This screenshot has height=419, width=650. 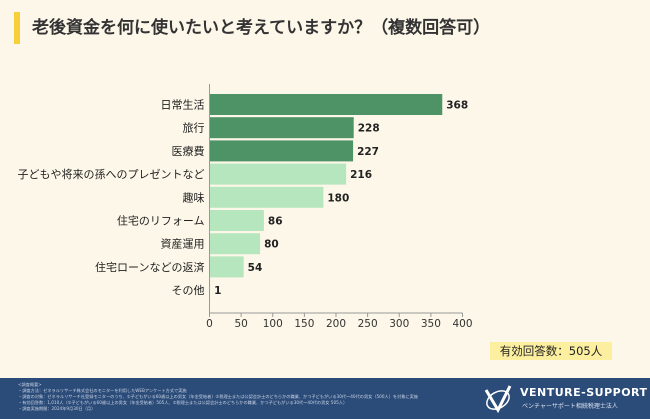 What do you see at coordinates (368, 324) in the screenshot?
I see `x-tick-label: 250` at bounding box center [368, 324].